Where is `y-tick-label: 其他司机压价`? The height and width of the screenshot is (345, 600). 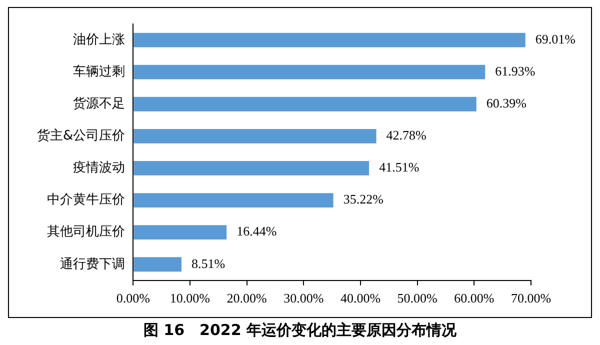 y-tick-label: 其他司机压价 is located at coordinates (86, 232).